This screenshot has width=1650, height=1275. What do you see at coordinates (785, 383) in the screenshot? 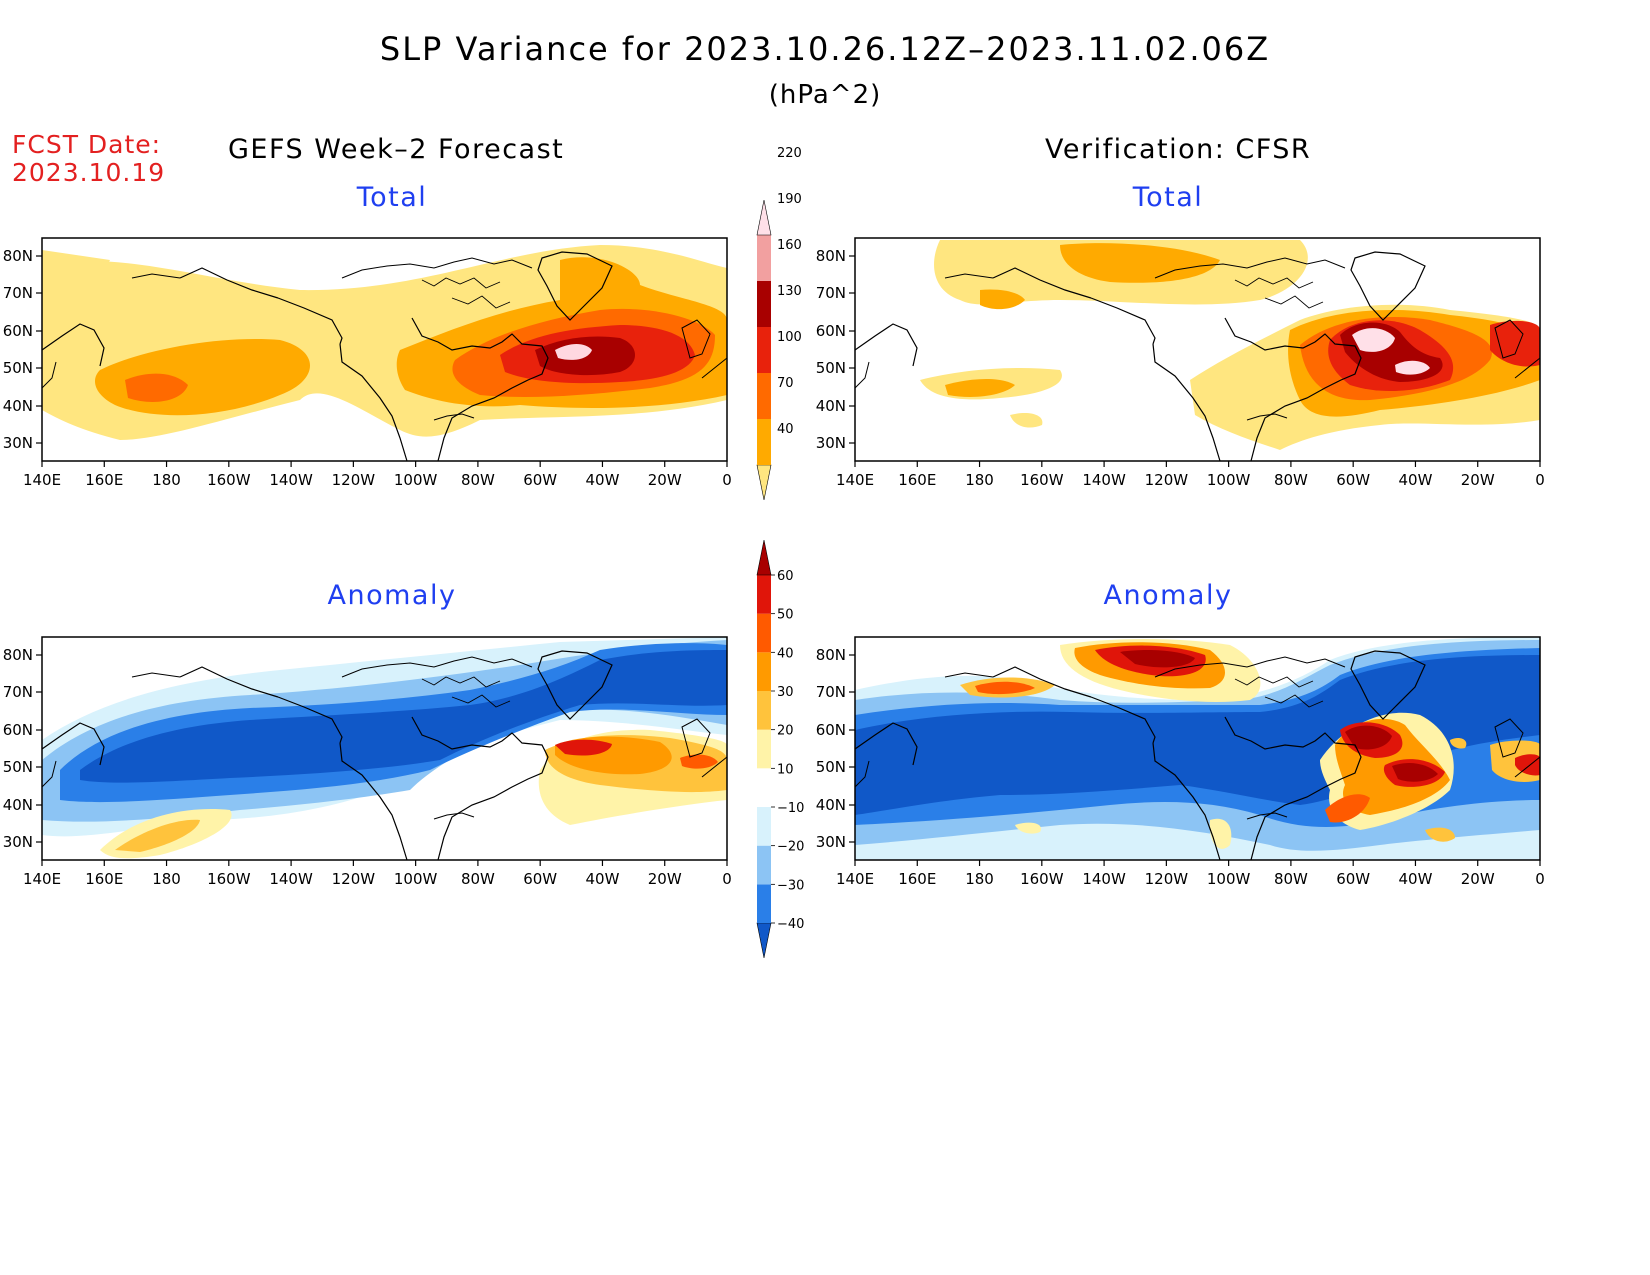
I see `colorbar-label: 70` at bounding box center [785, 383].